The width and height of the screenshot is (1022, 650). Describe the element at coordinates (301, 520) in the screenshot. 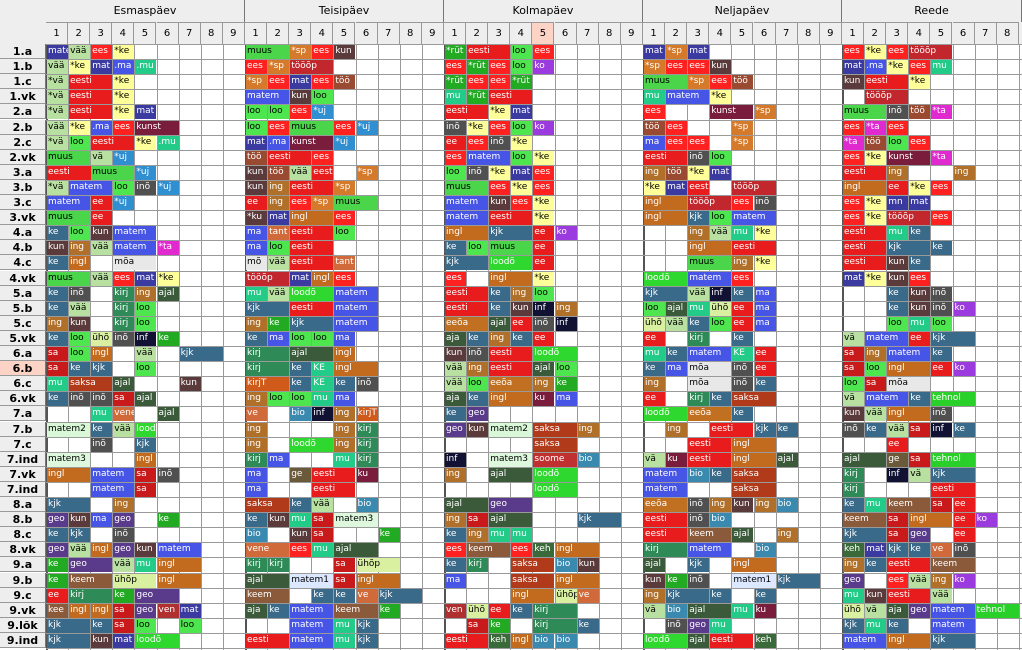

I see `lesson-cell: mu` at that location.